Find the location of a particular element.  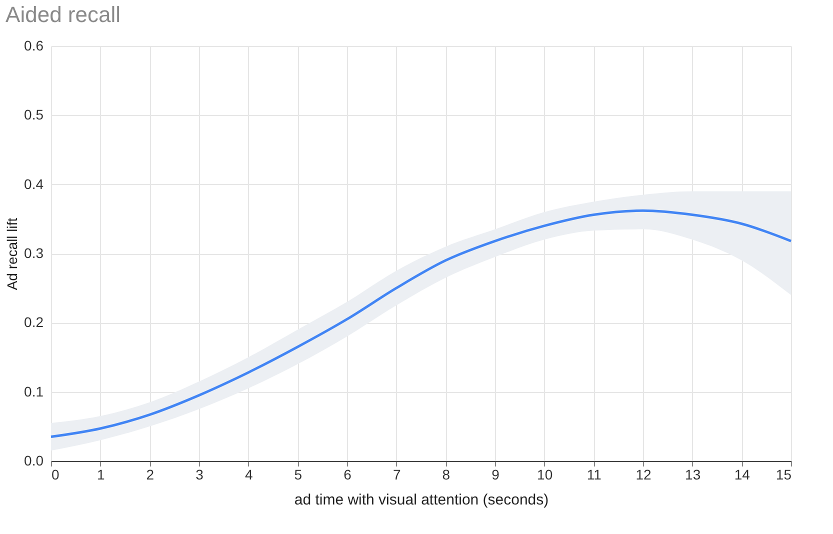

y-tick-label: 0.2 is located at coordinates (34, 322).